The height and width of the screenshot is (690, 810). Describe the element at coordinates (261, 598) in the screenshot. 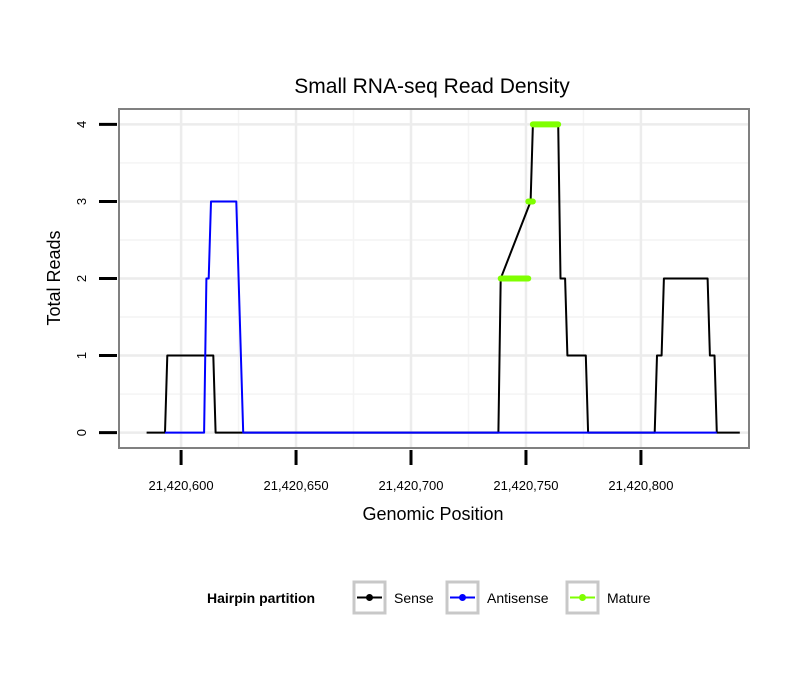

I see `legend-title: Hairpin partition` at that location.